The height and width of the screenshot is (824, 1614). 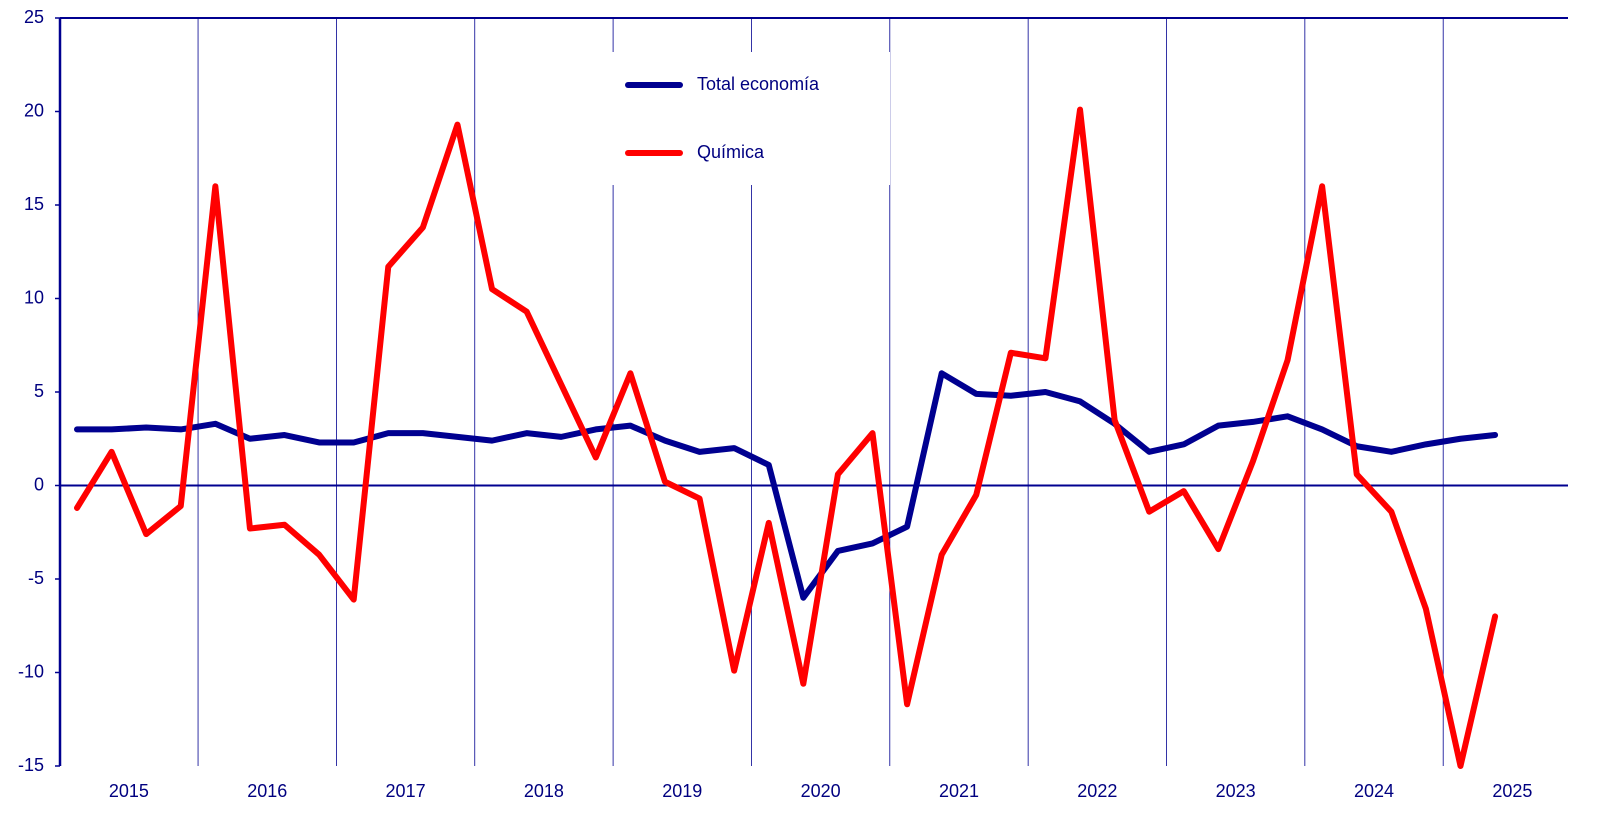 I want to click on legend-background, so click(x=745, y=118).